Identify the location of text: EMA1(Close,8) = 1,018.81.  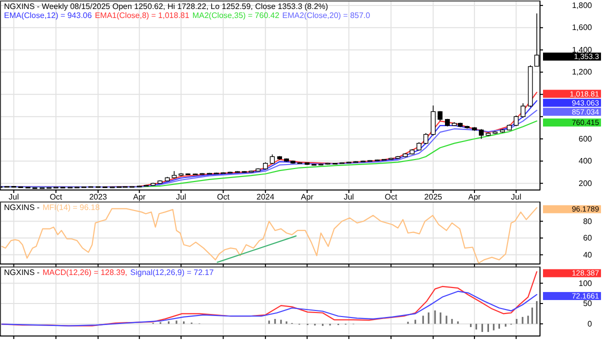
(142, 15).